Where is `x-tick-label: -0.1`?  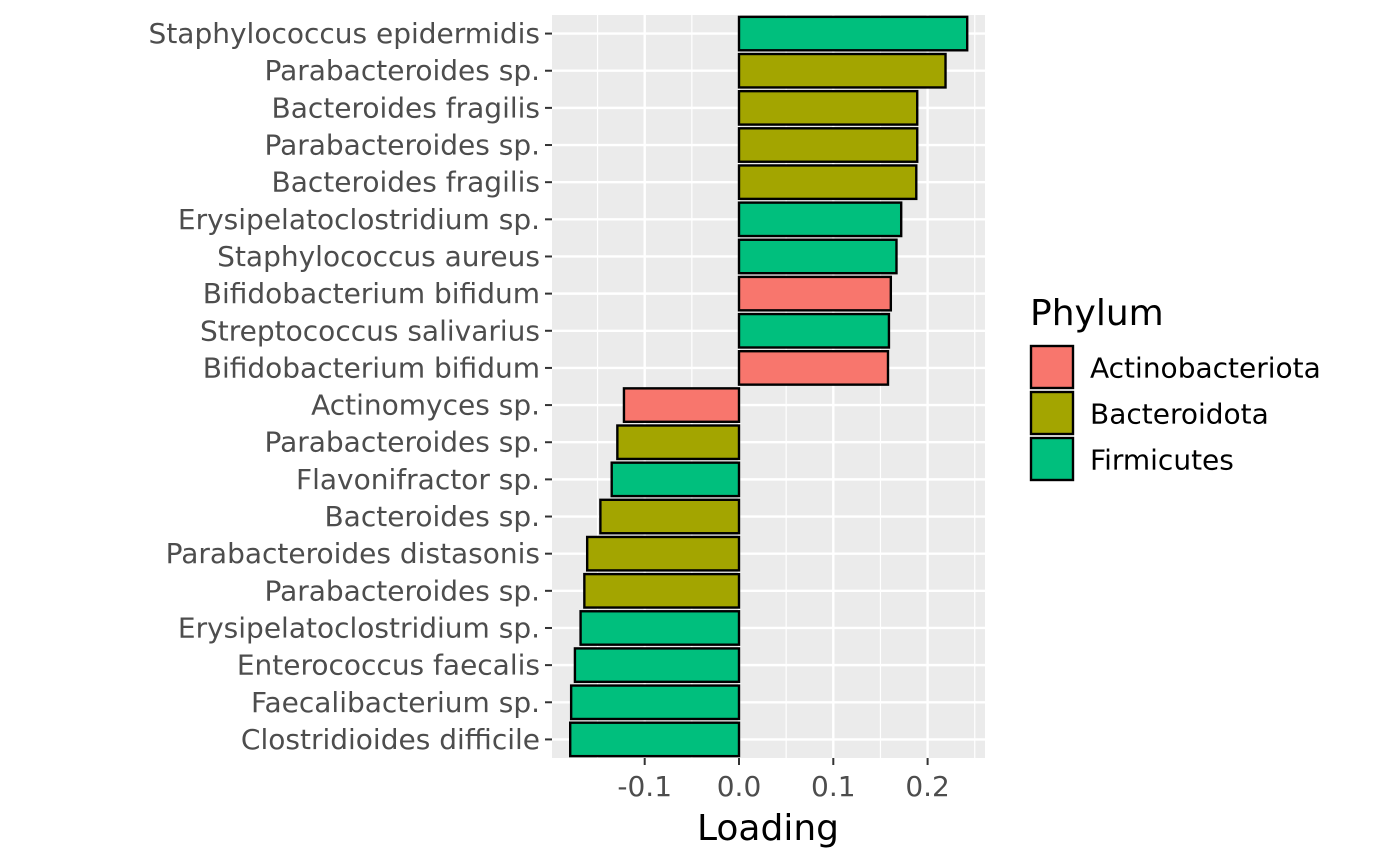 x-tick-label: -0.1 is located at coordinates (644, 786).